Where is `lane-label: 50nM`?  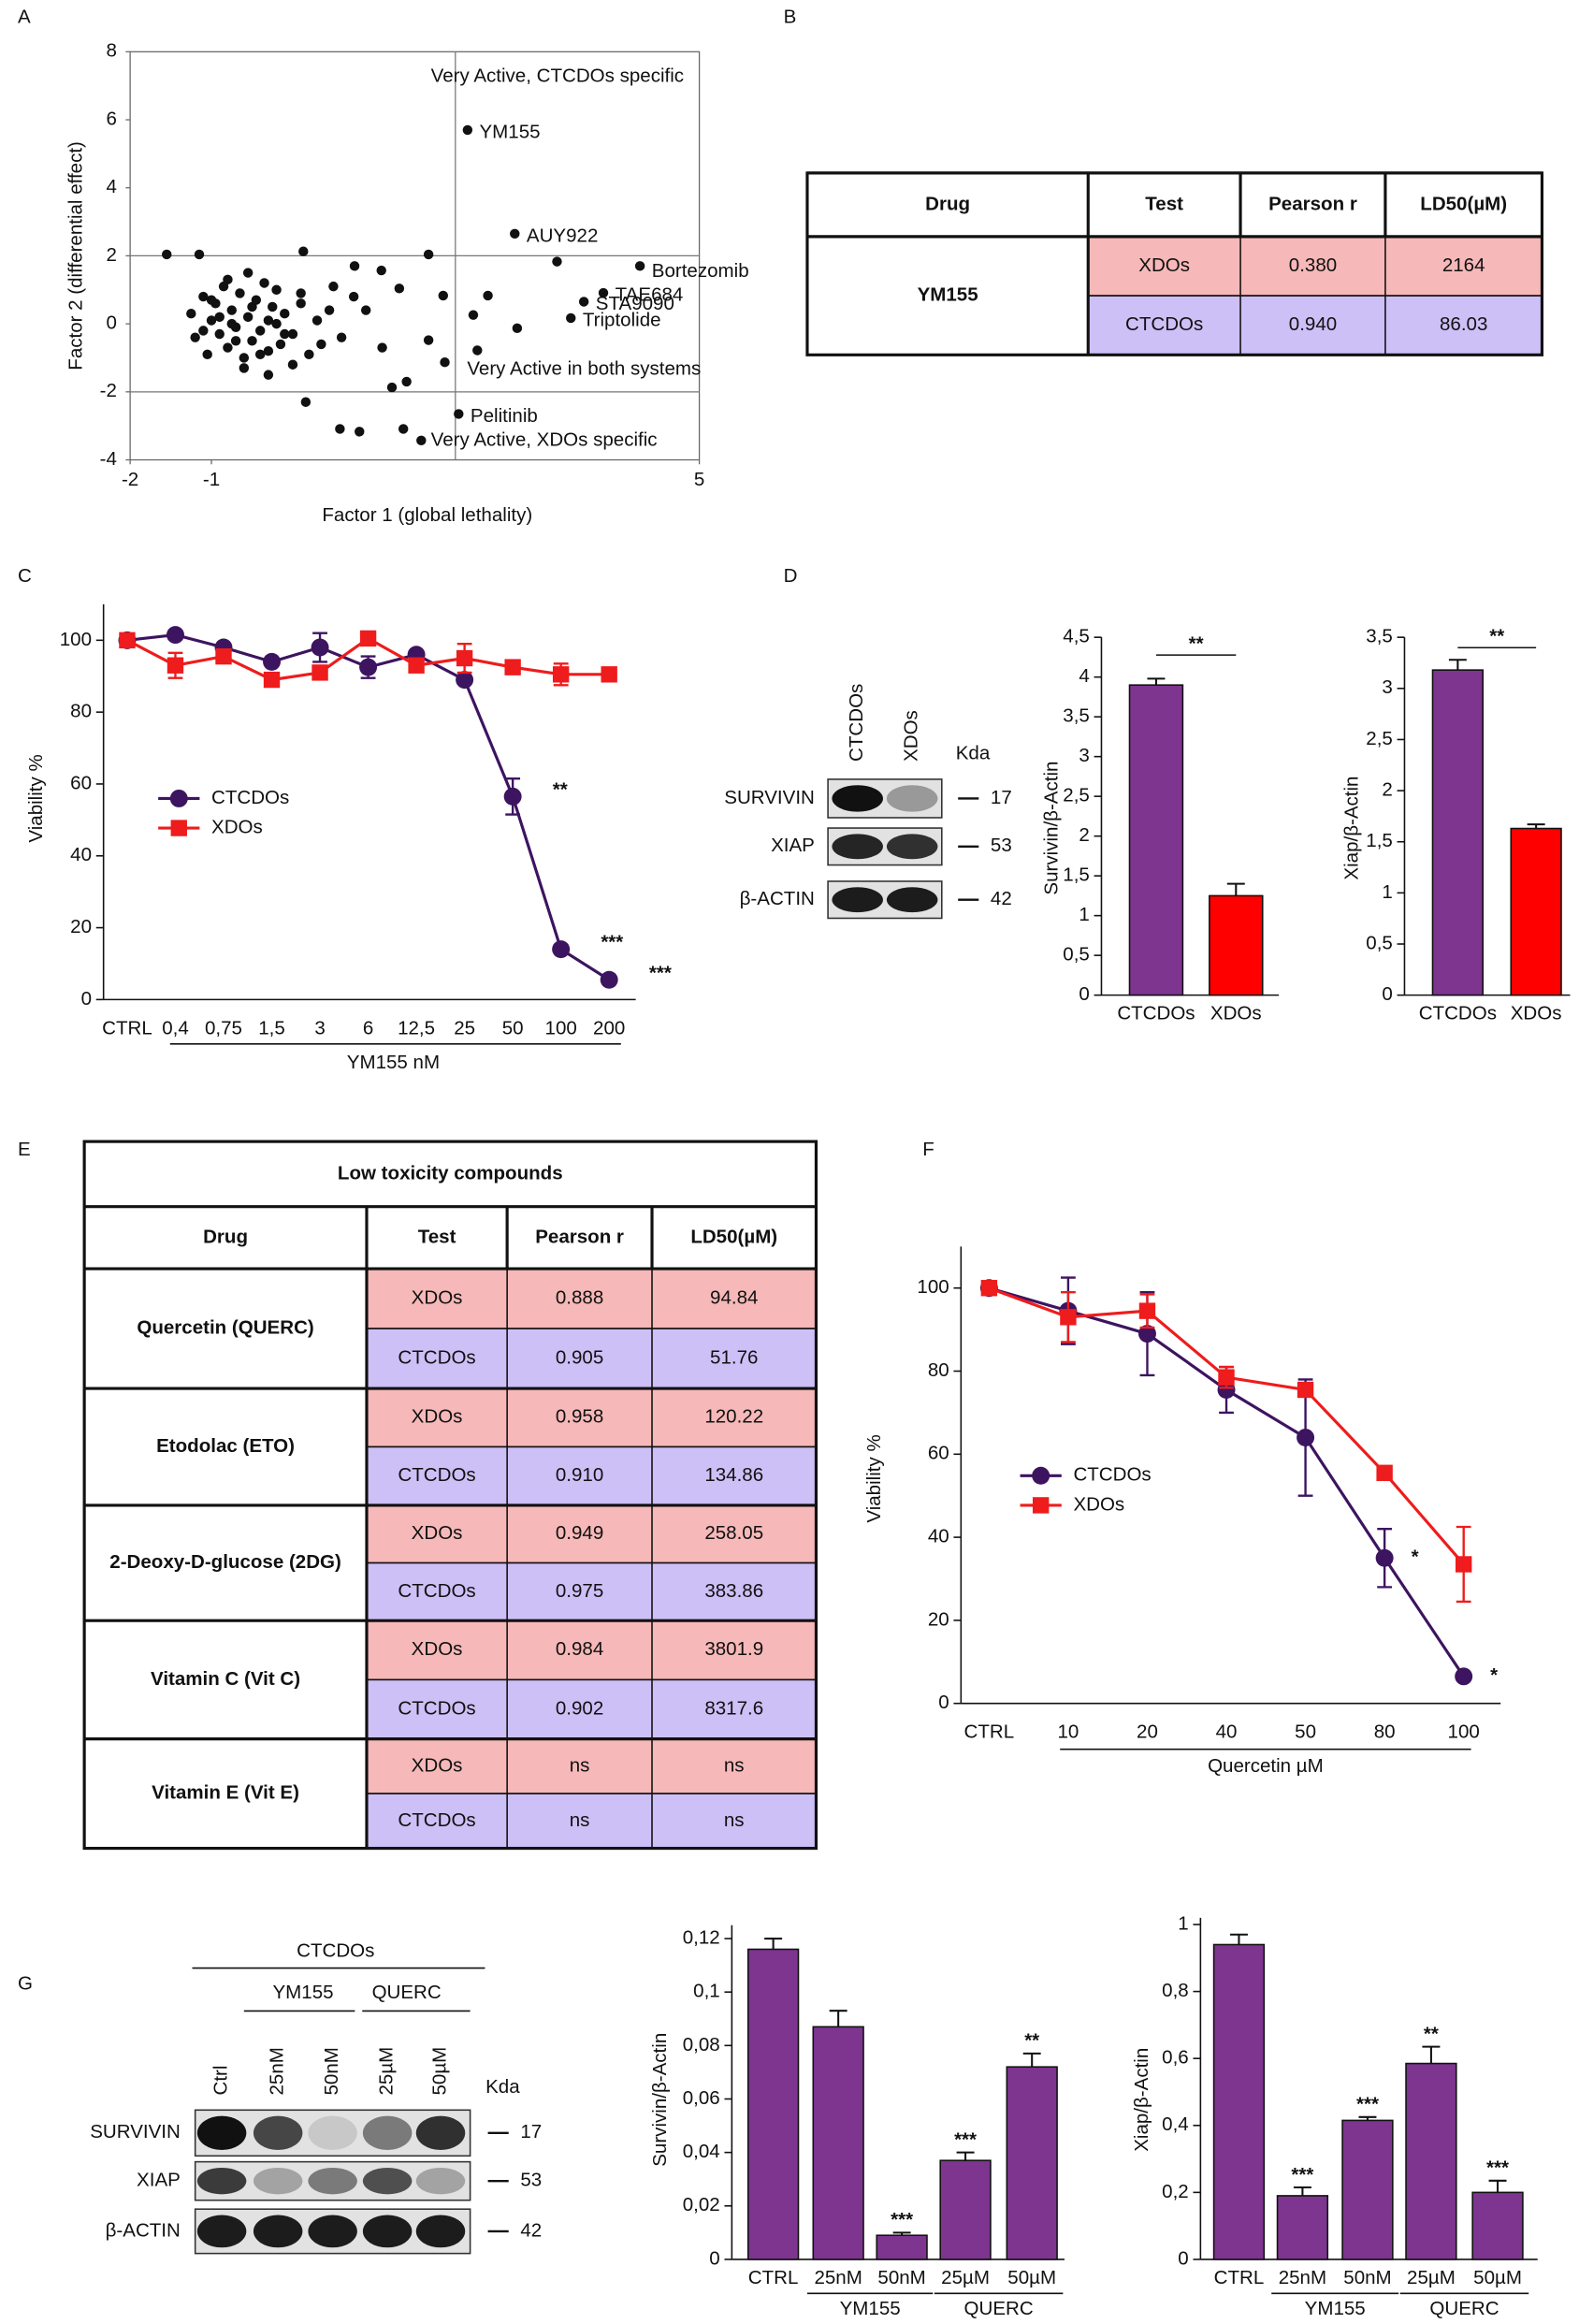 lane-label: 50nM is located at coordinates (332, 2071).